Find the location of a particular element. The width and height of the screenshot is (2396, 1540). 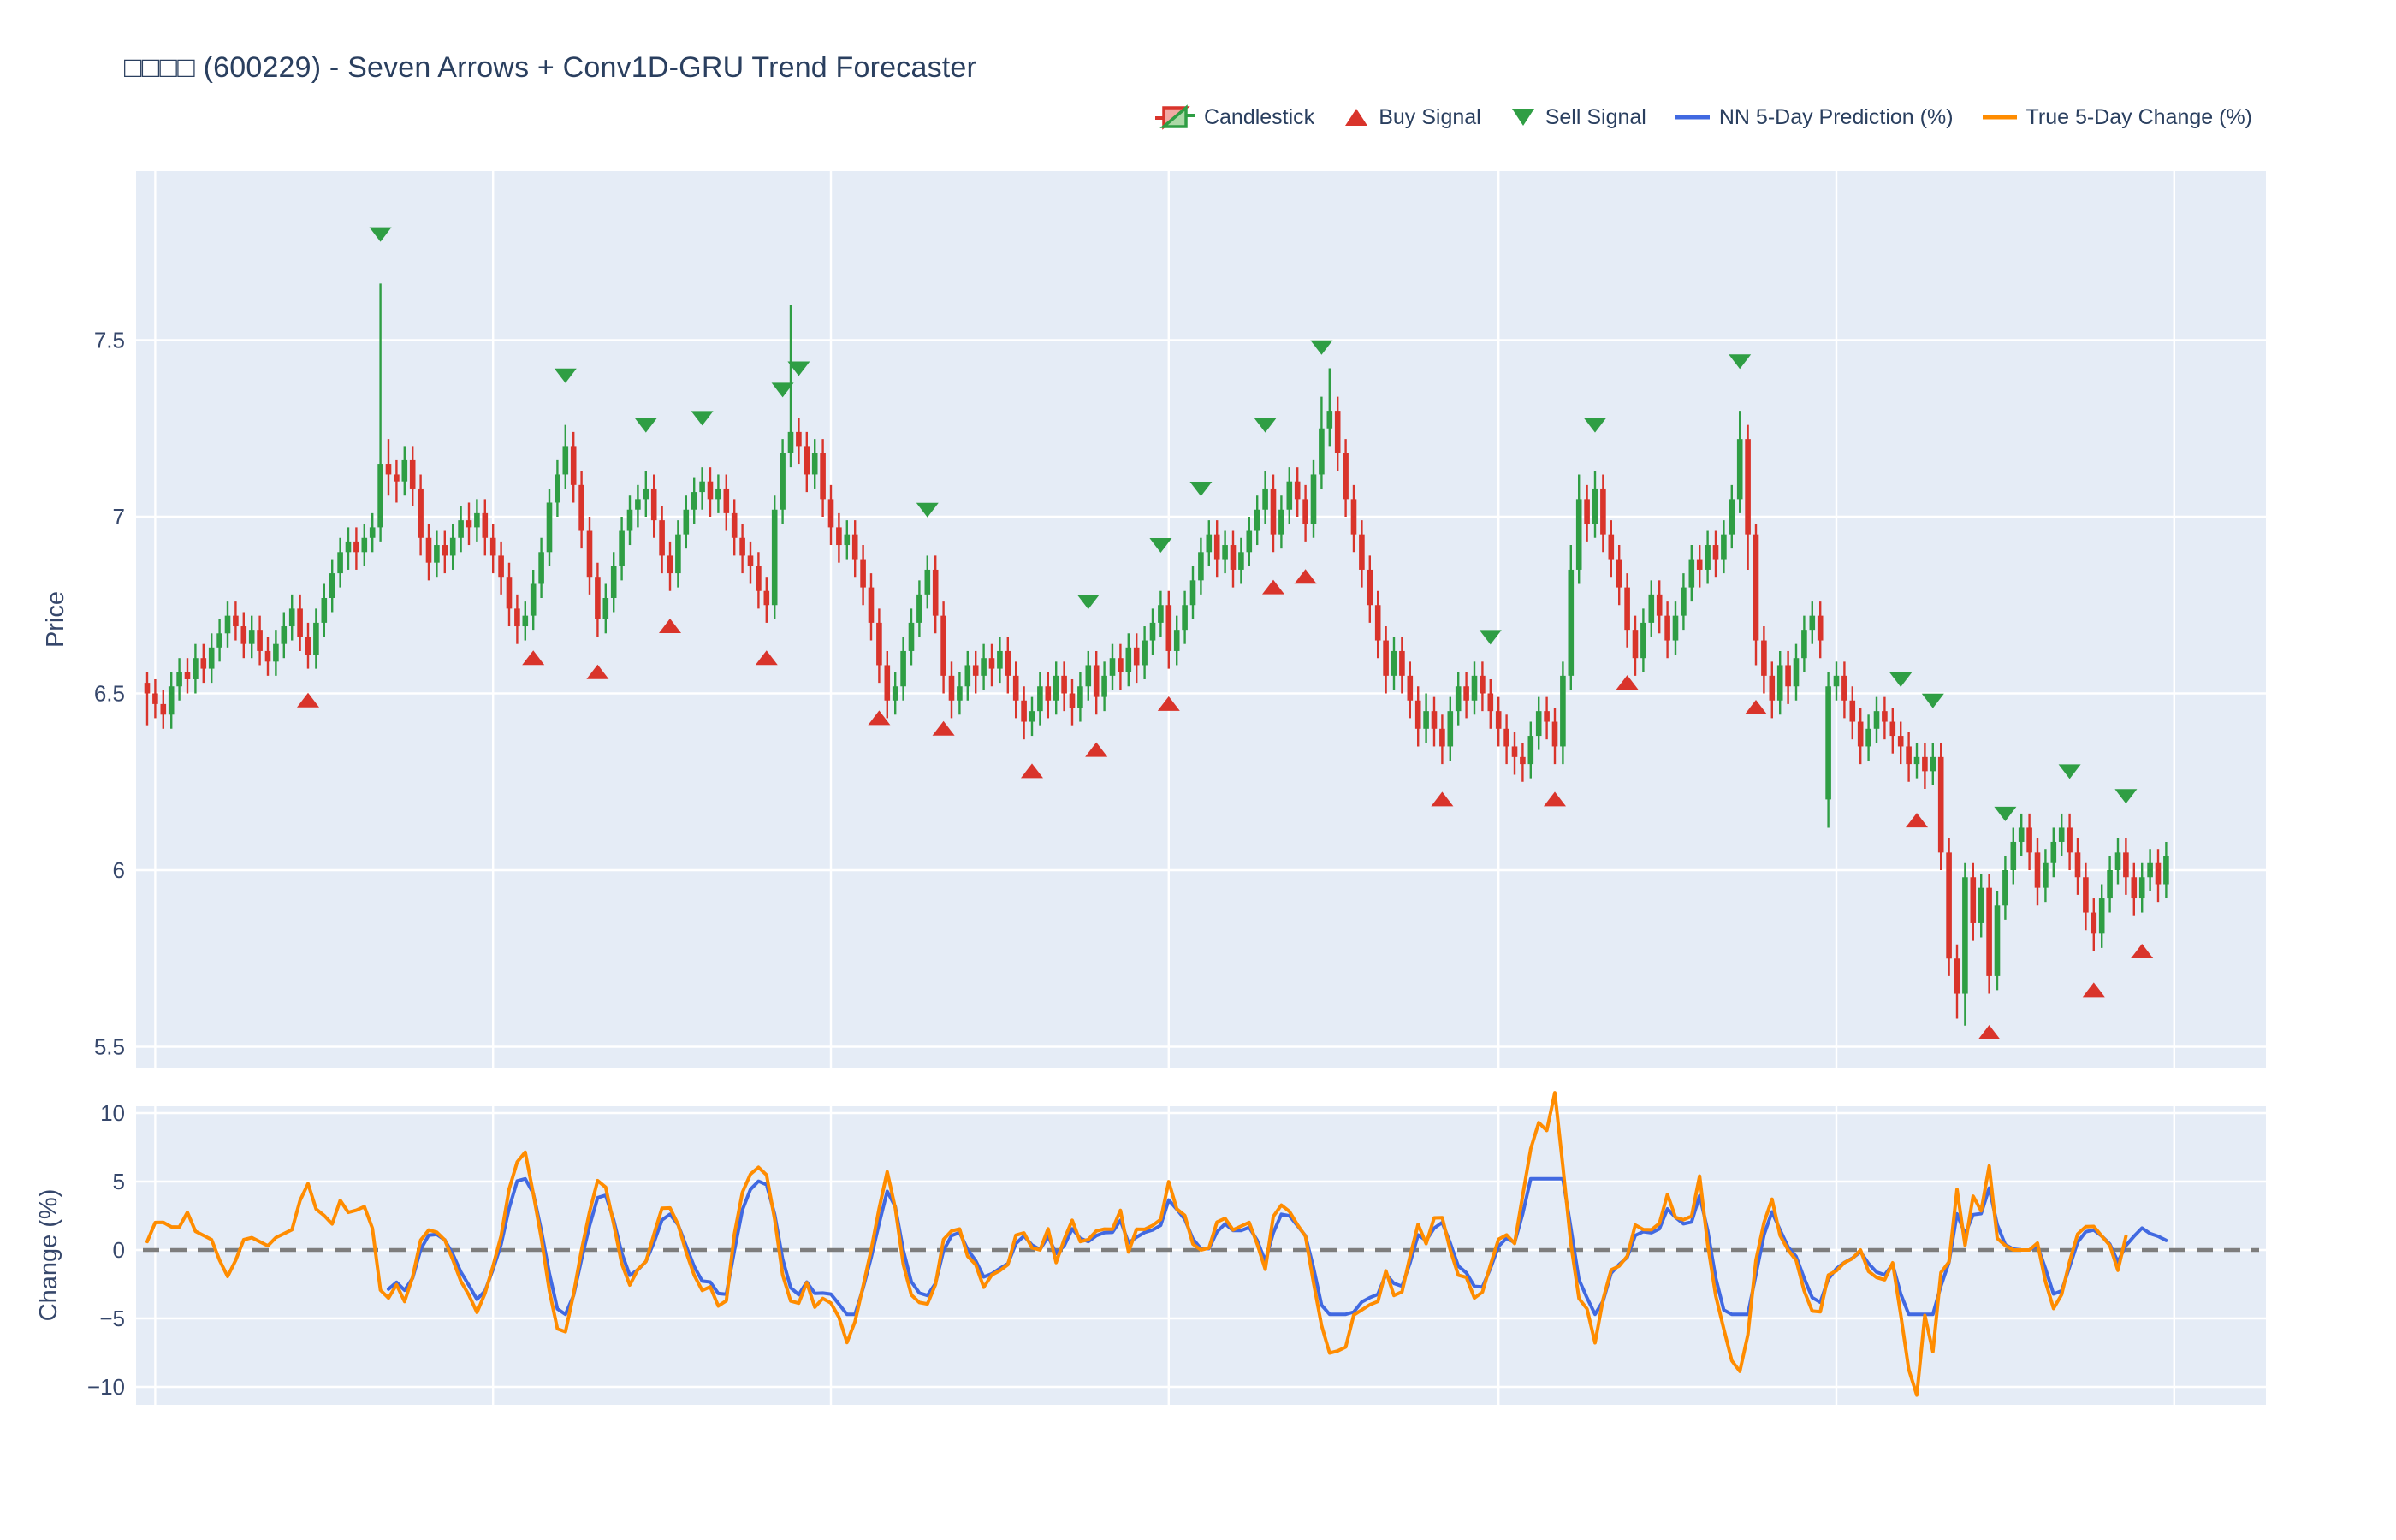

legend-label: True 5-Day Change (%) is located at coordinates (2138, 116).